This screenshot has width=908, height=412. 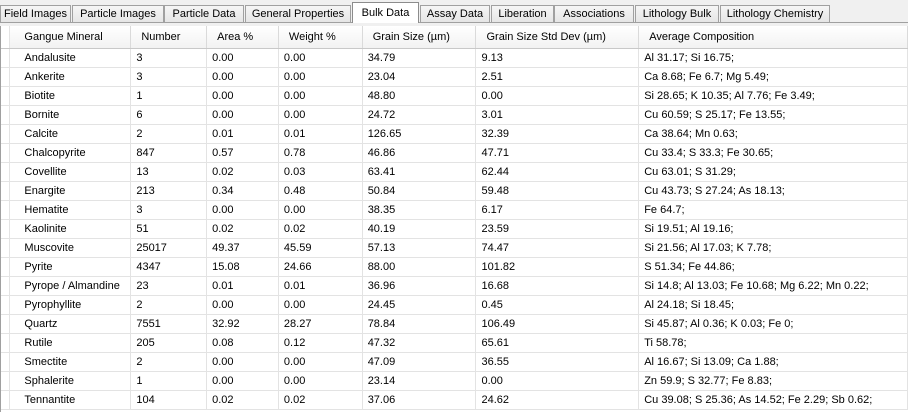 I want to click on cell-gangue-mineral: Kaolinite, so click(x=70, y=229).